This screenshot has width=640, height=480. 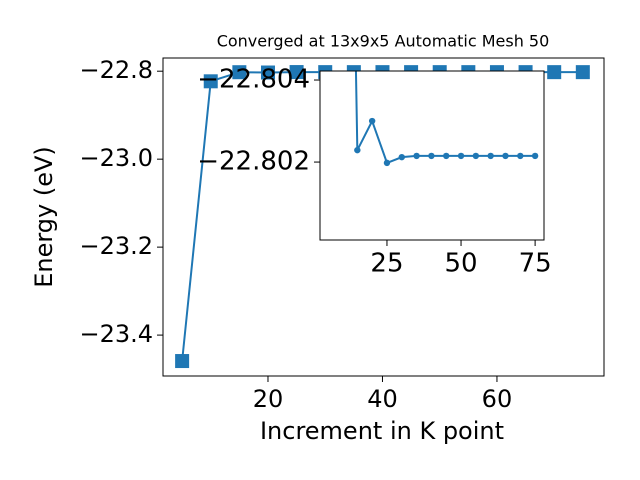 I want to click on y-axis-label: Energy (eV), so click(x=44, y=217).